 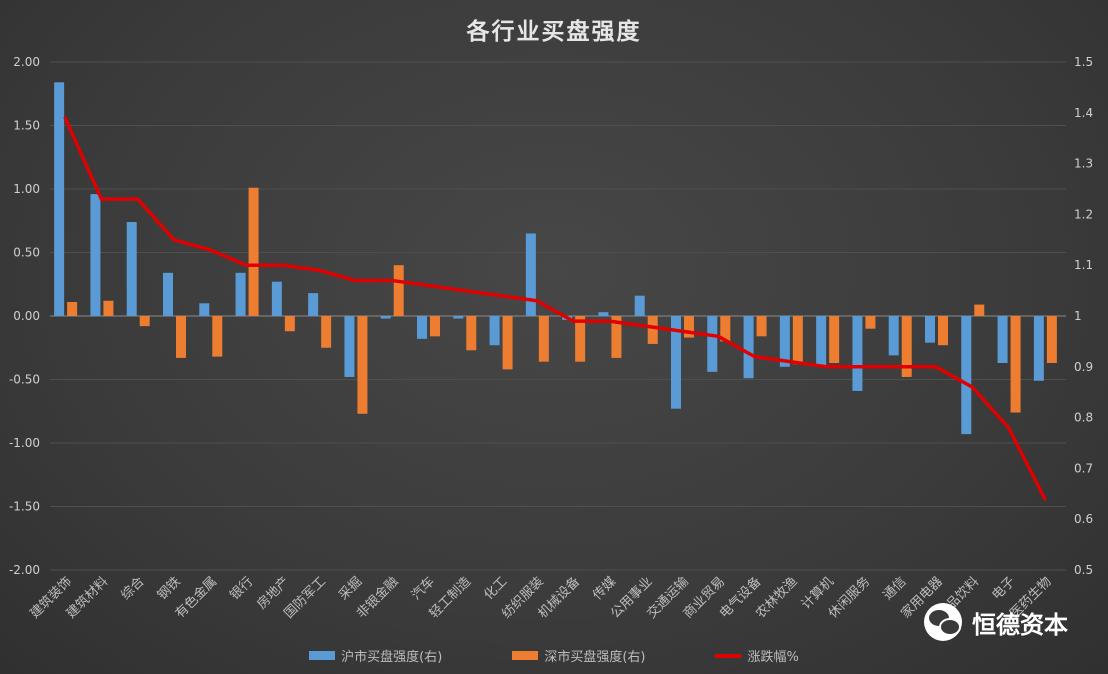 I want to click on y-right-tick-label: 0.7, so click(x=1083, y=468).